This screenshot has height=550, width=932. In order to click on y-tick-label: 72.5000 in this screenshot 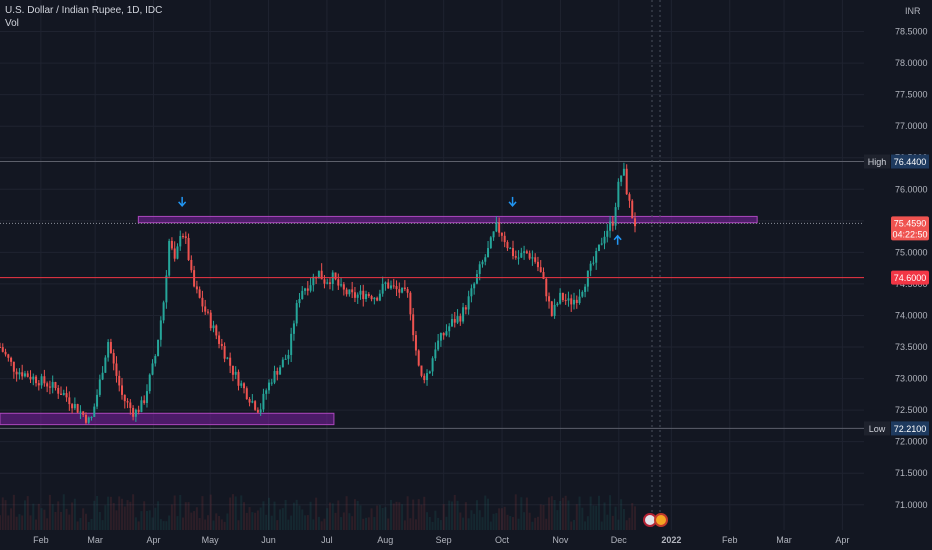, I will do `click(911, 410)`.